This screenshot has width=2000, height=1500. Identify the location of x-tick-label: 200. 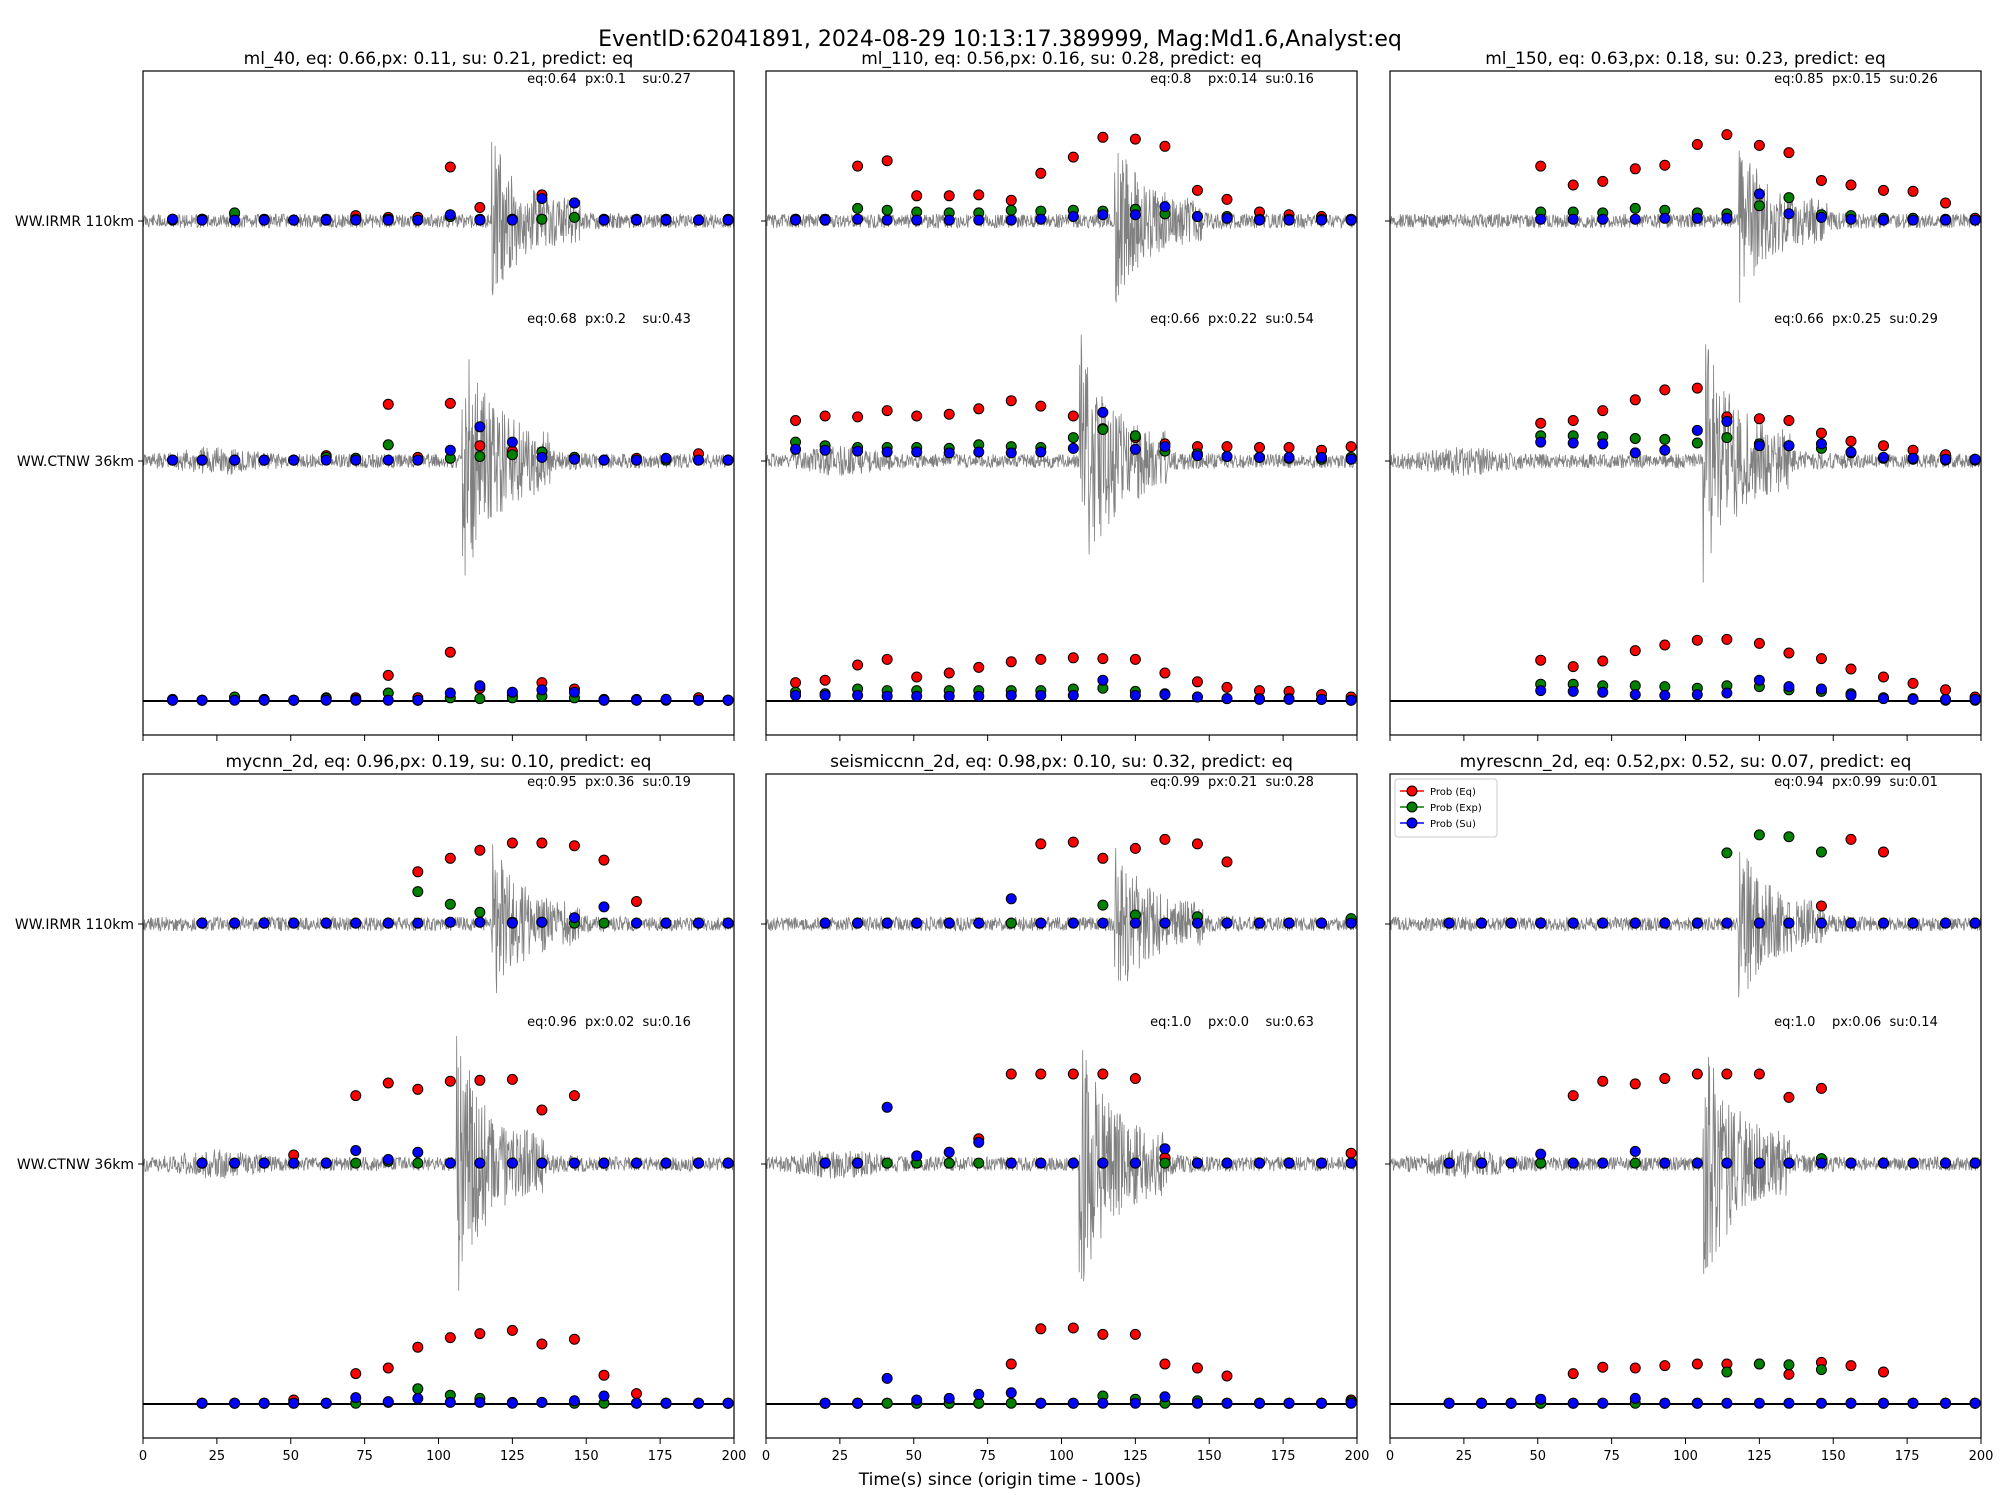
(734, 1456).